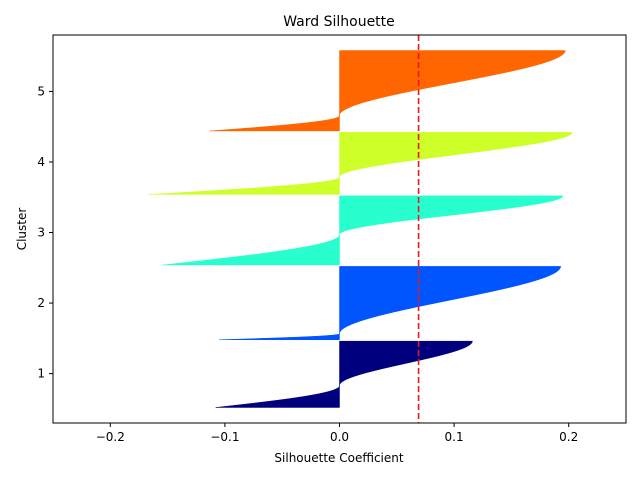 The width and height of the screenshot is (640, 480). Describe the element at coordinates (110, 437) in the screenshot. I see `x-tick-label: −0.2` at that location.